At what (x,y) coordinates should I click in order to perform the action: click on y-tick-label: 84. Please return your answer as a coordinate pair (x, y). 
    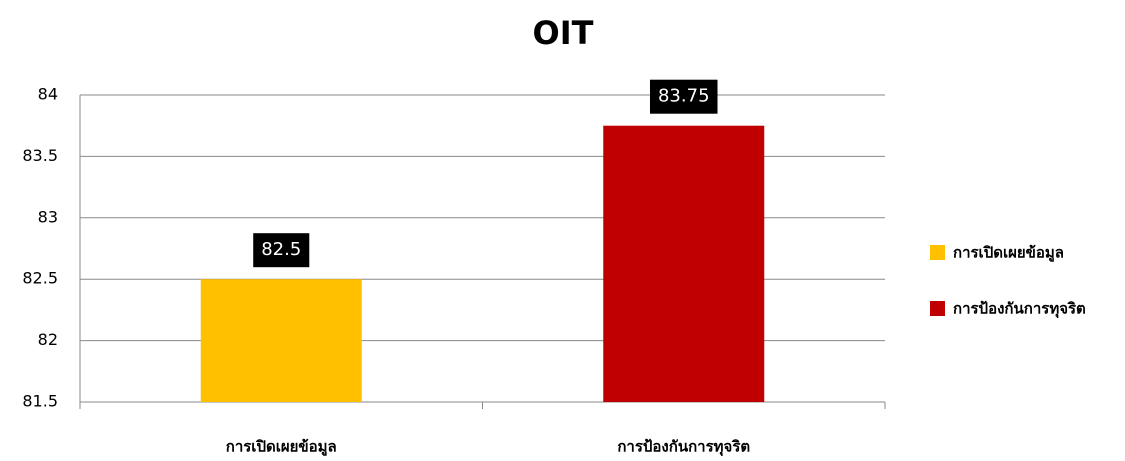
    Looking at the image, I should click on (48, 94).